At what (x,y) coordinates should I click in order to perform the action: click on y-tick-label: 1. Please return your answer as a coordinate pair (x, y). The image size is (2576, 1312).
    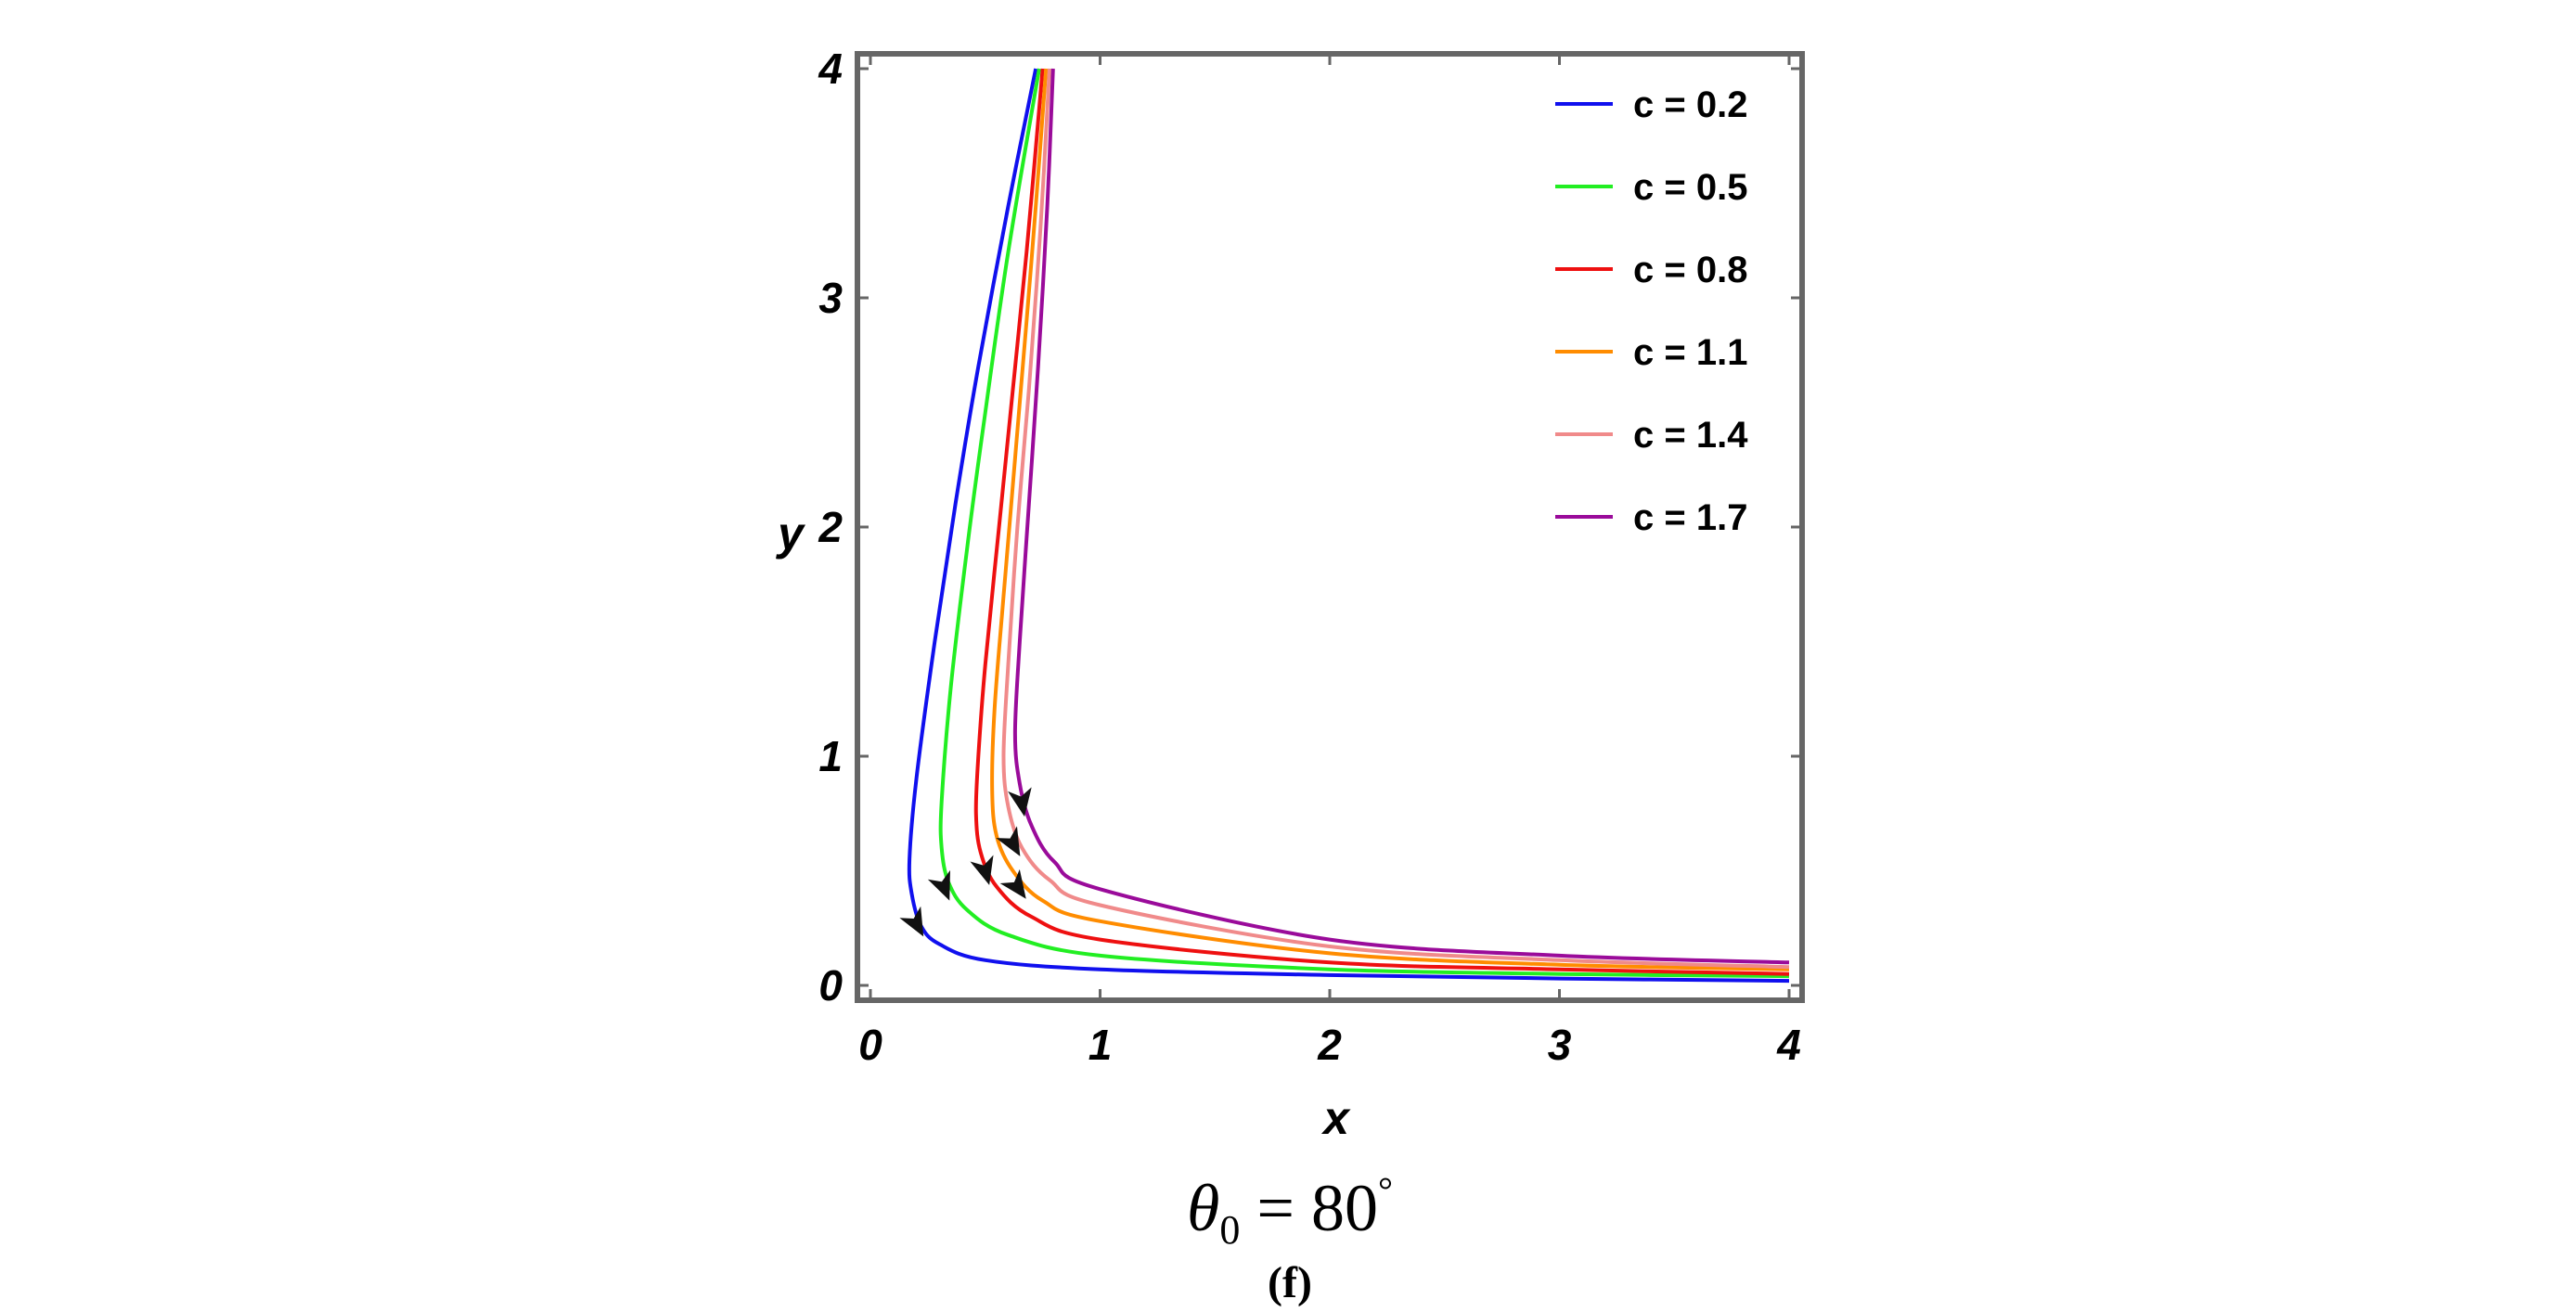
    Looking at the image, I should click on (830, 756).